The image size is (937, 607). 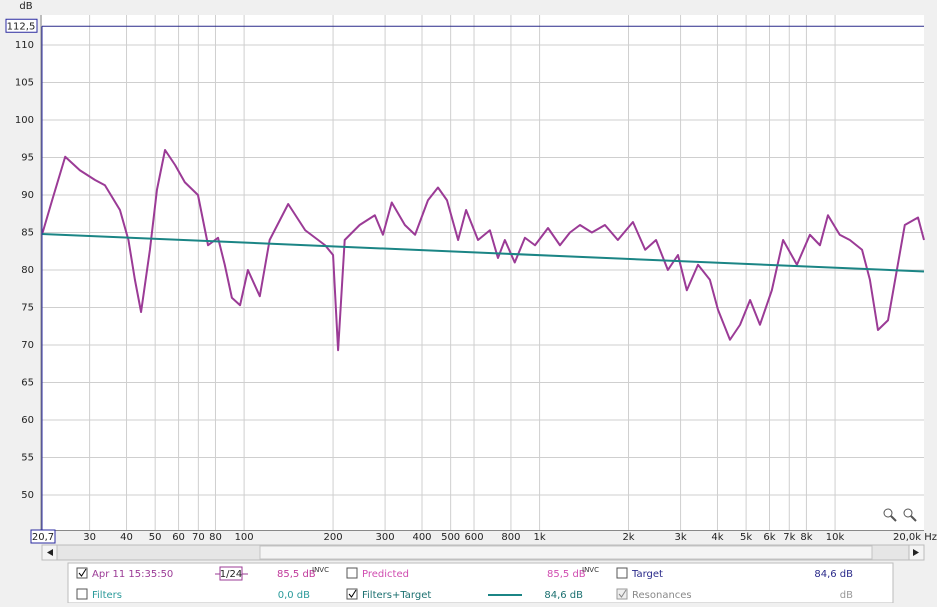 What do you see at coordinates (421, 537) in the screenshot?
I see `x-tick-label: 400` at bounding box center [421, 537].